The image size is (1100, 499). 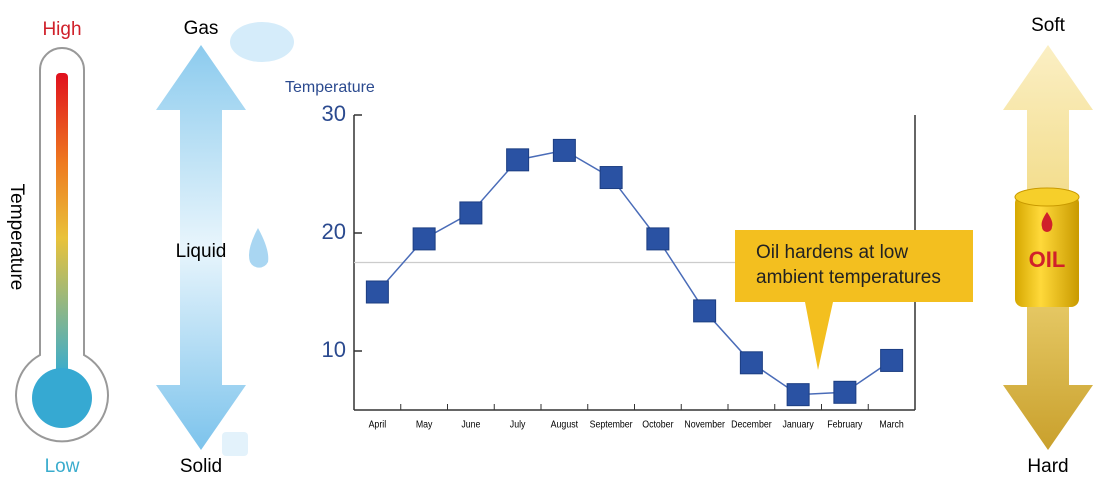 I want to click on liquid-label: Liquid, so click(x=201, y=251).